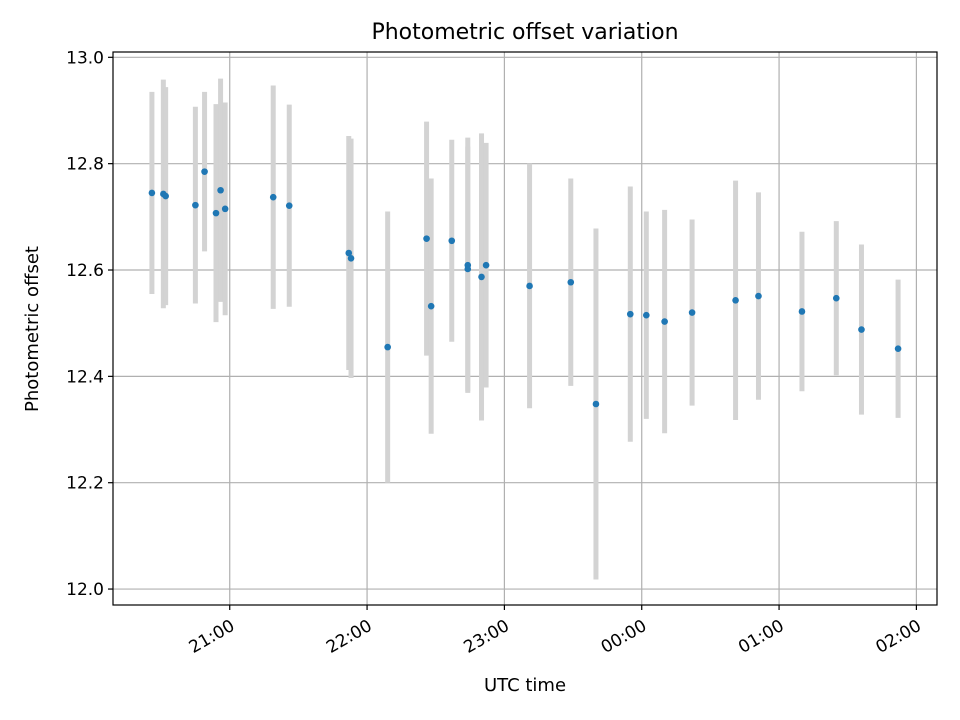  Describe the element at coordinates (524, 32) in the screenshot. I see `chart-title: Photometric offset variation` at that location.